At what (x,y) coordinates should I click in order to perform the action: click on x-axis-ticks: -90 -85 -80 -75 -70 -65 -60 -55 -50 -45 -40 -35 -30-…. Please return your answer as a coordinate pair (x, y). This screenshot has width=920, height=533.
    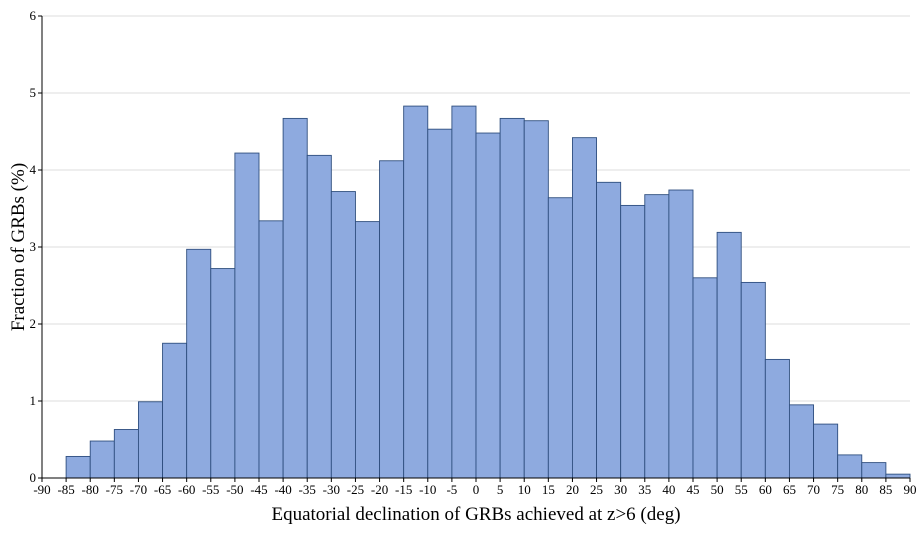
    Looking at the image, I should click on (475, 487).